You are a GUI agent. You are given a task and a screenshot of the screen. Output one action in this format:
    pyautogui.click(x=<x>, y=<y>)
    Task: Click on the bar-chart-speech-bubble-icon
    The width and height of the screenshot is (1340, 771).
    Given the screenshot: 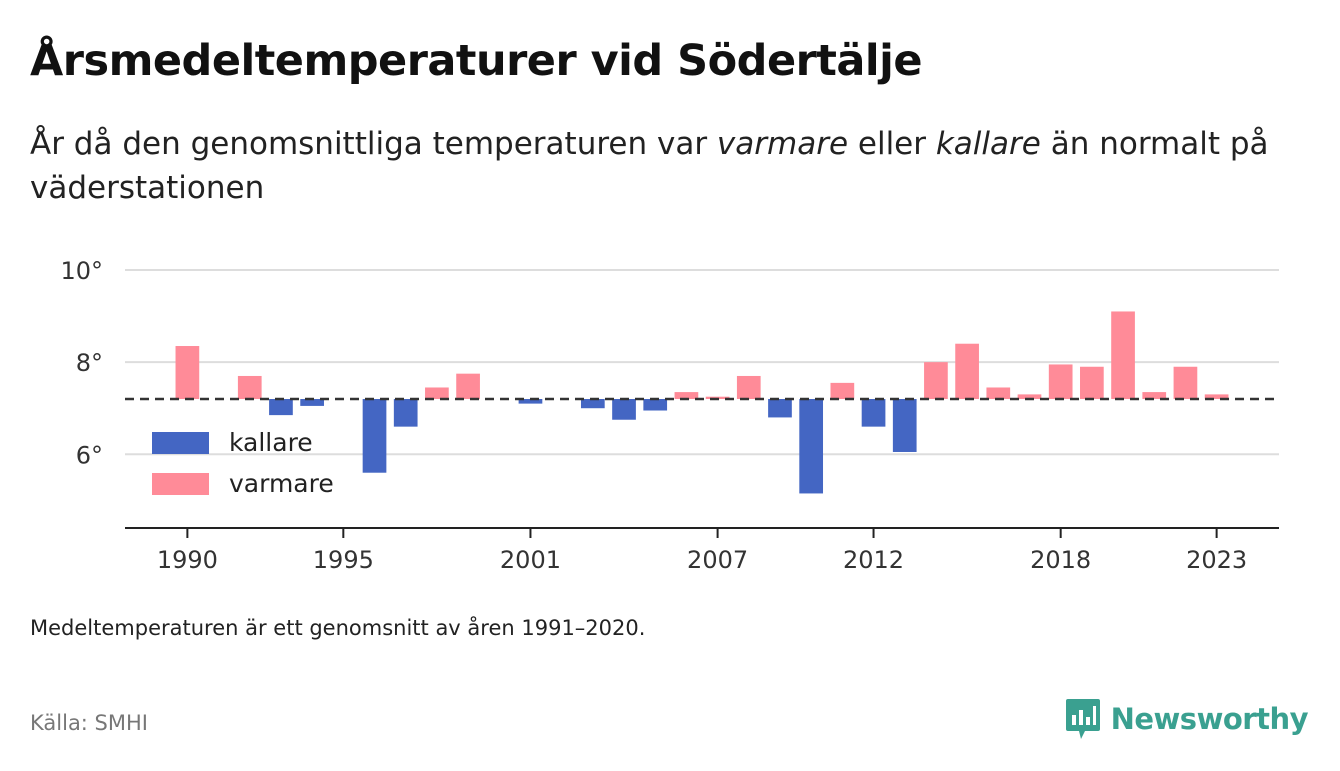 What is the action you would take?
    pyautogui.click(x=1082, y=719)
    